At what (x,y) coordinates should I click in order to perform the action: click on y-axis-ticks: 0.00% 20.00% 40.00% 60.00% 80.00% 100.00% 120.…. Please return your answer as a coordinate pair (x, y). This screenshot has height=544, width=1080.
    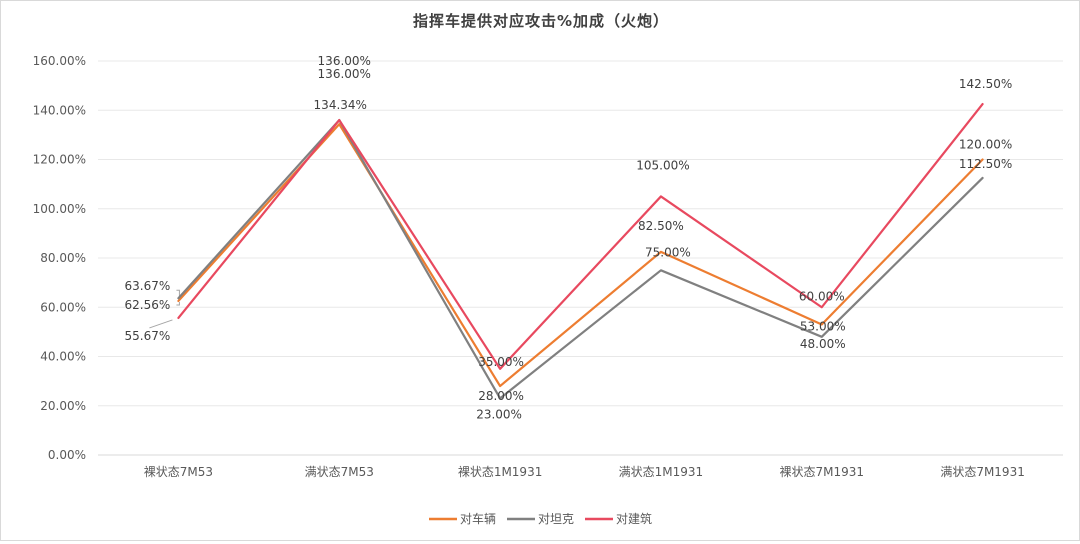
    Looking at the image, I should click on (59, 258).